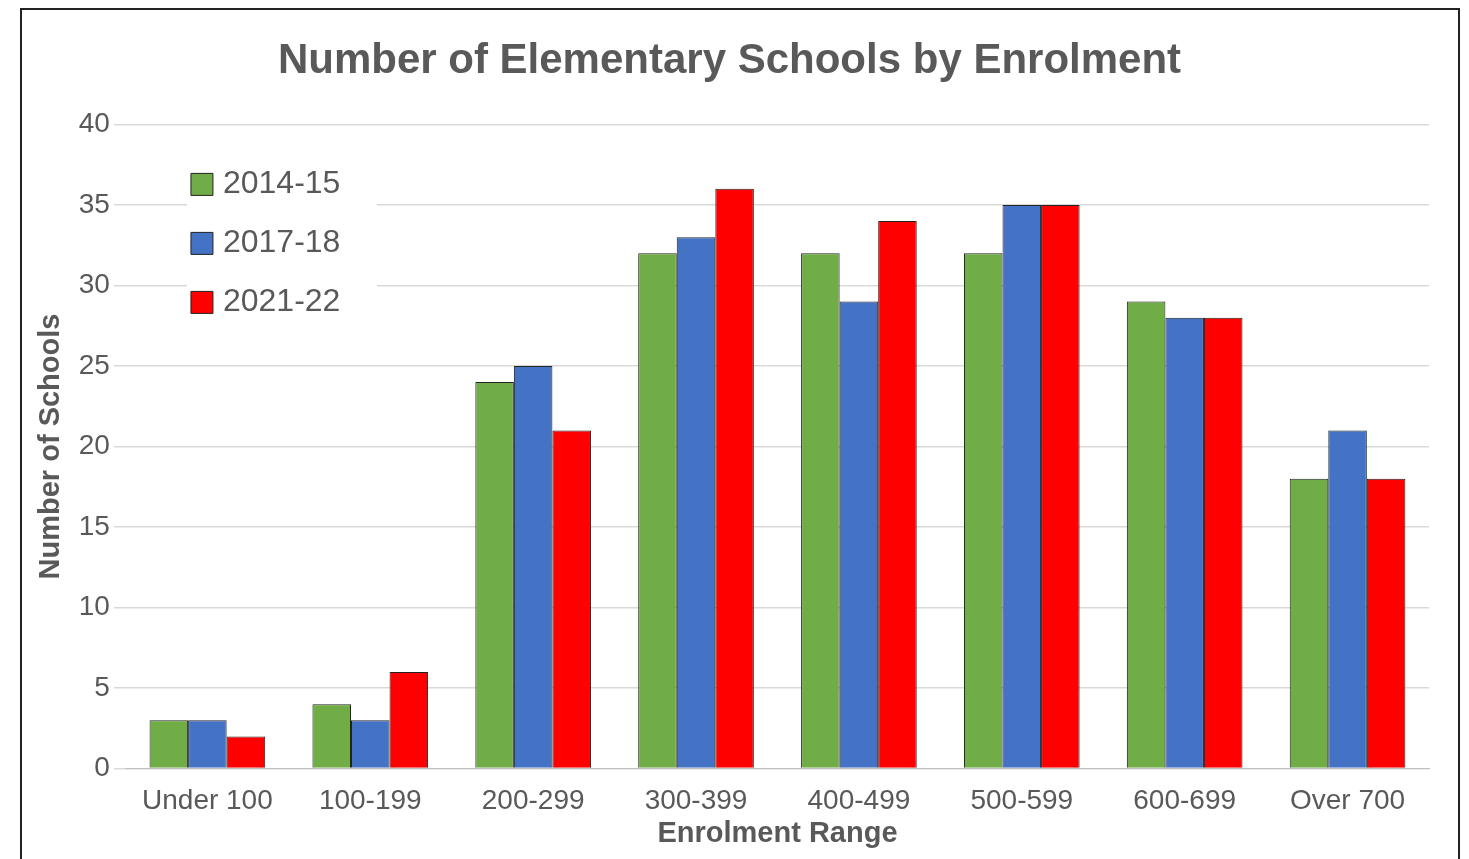 The image size is (1469, 859). What do you see at coordinates (94, 606) in the screenshot?
I see `y-tick-label: 10` at bounding box center [94, 606].